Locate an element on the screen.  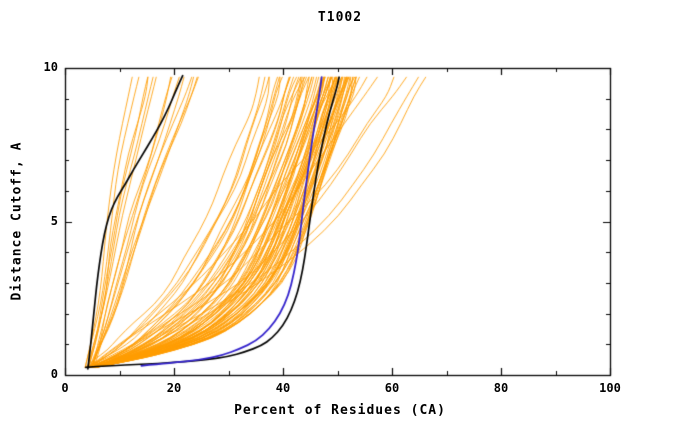
x-axis-label: Percent of Residues (CA) is located at coordinates (340, 410).